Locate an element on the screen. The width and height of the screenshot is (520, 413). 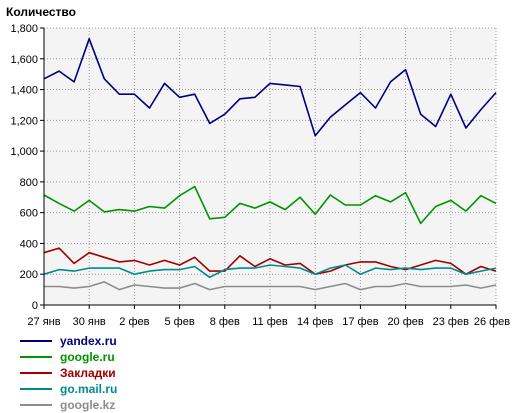
y-tick-label: 200 is located at coordinates (29, 275).